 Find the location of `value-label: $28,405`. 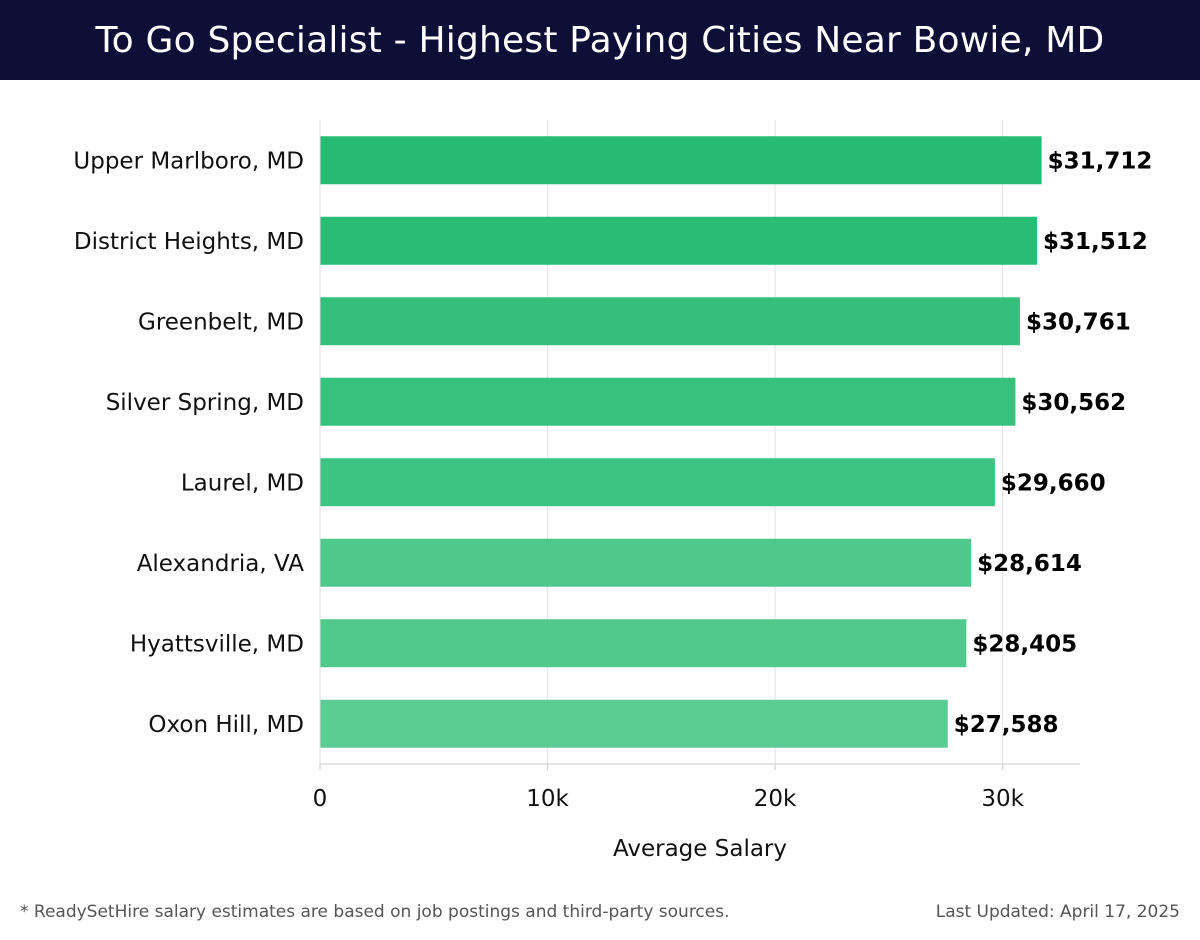

value-label: $28,405 is located at coordinates (1024, 644).